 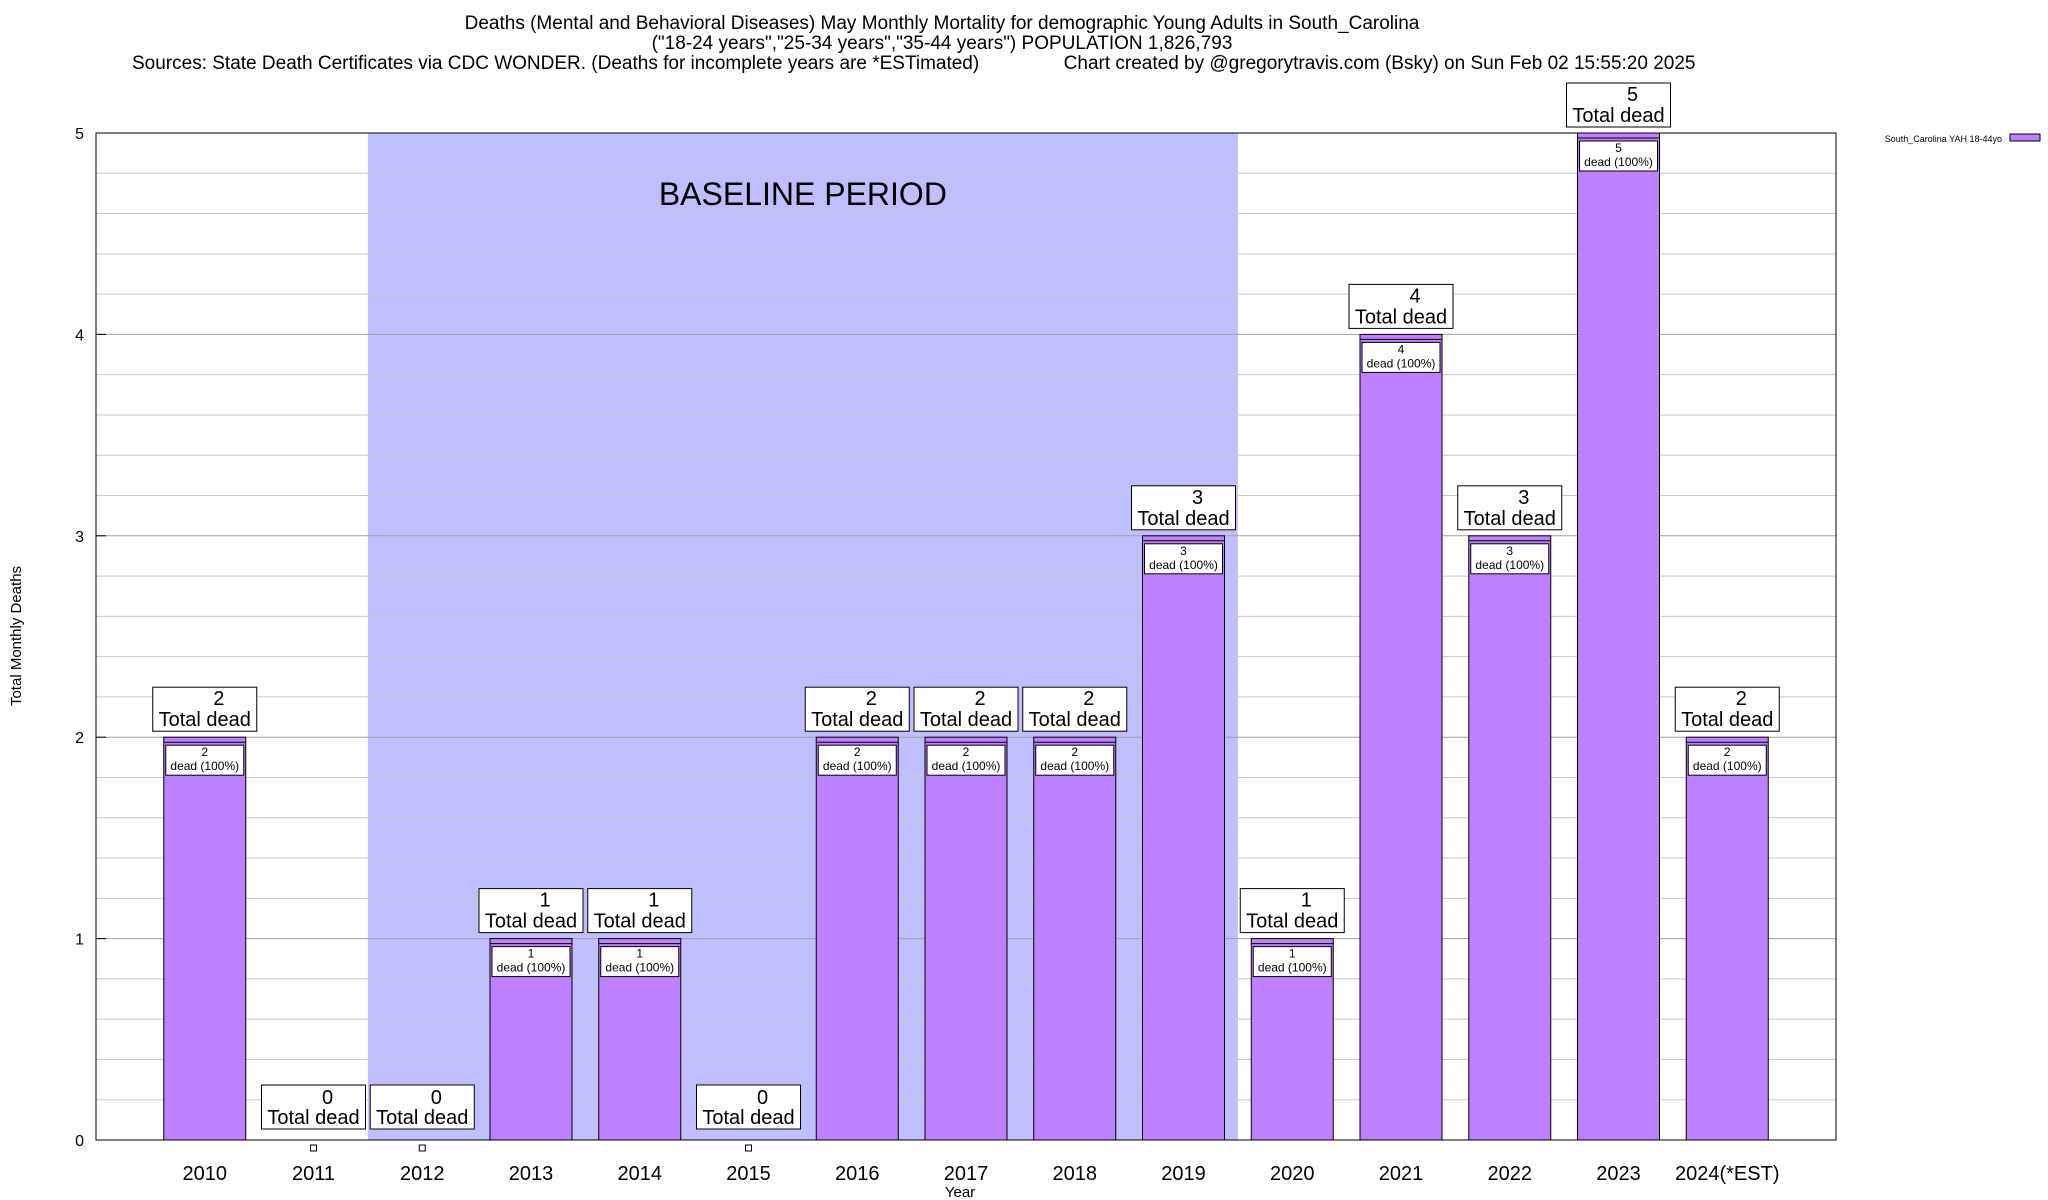 What do you see at coordinates (313, 1174) in the screenshot?
I see `x-tick-label: 2011` at bounding box center [313, 1174].